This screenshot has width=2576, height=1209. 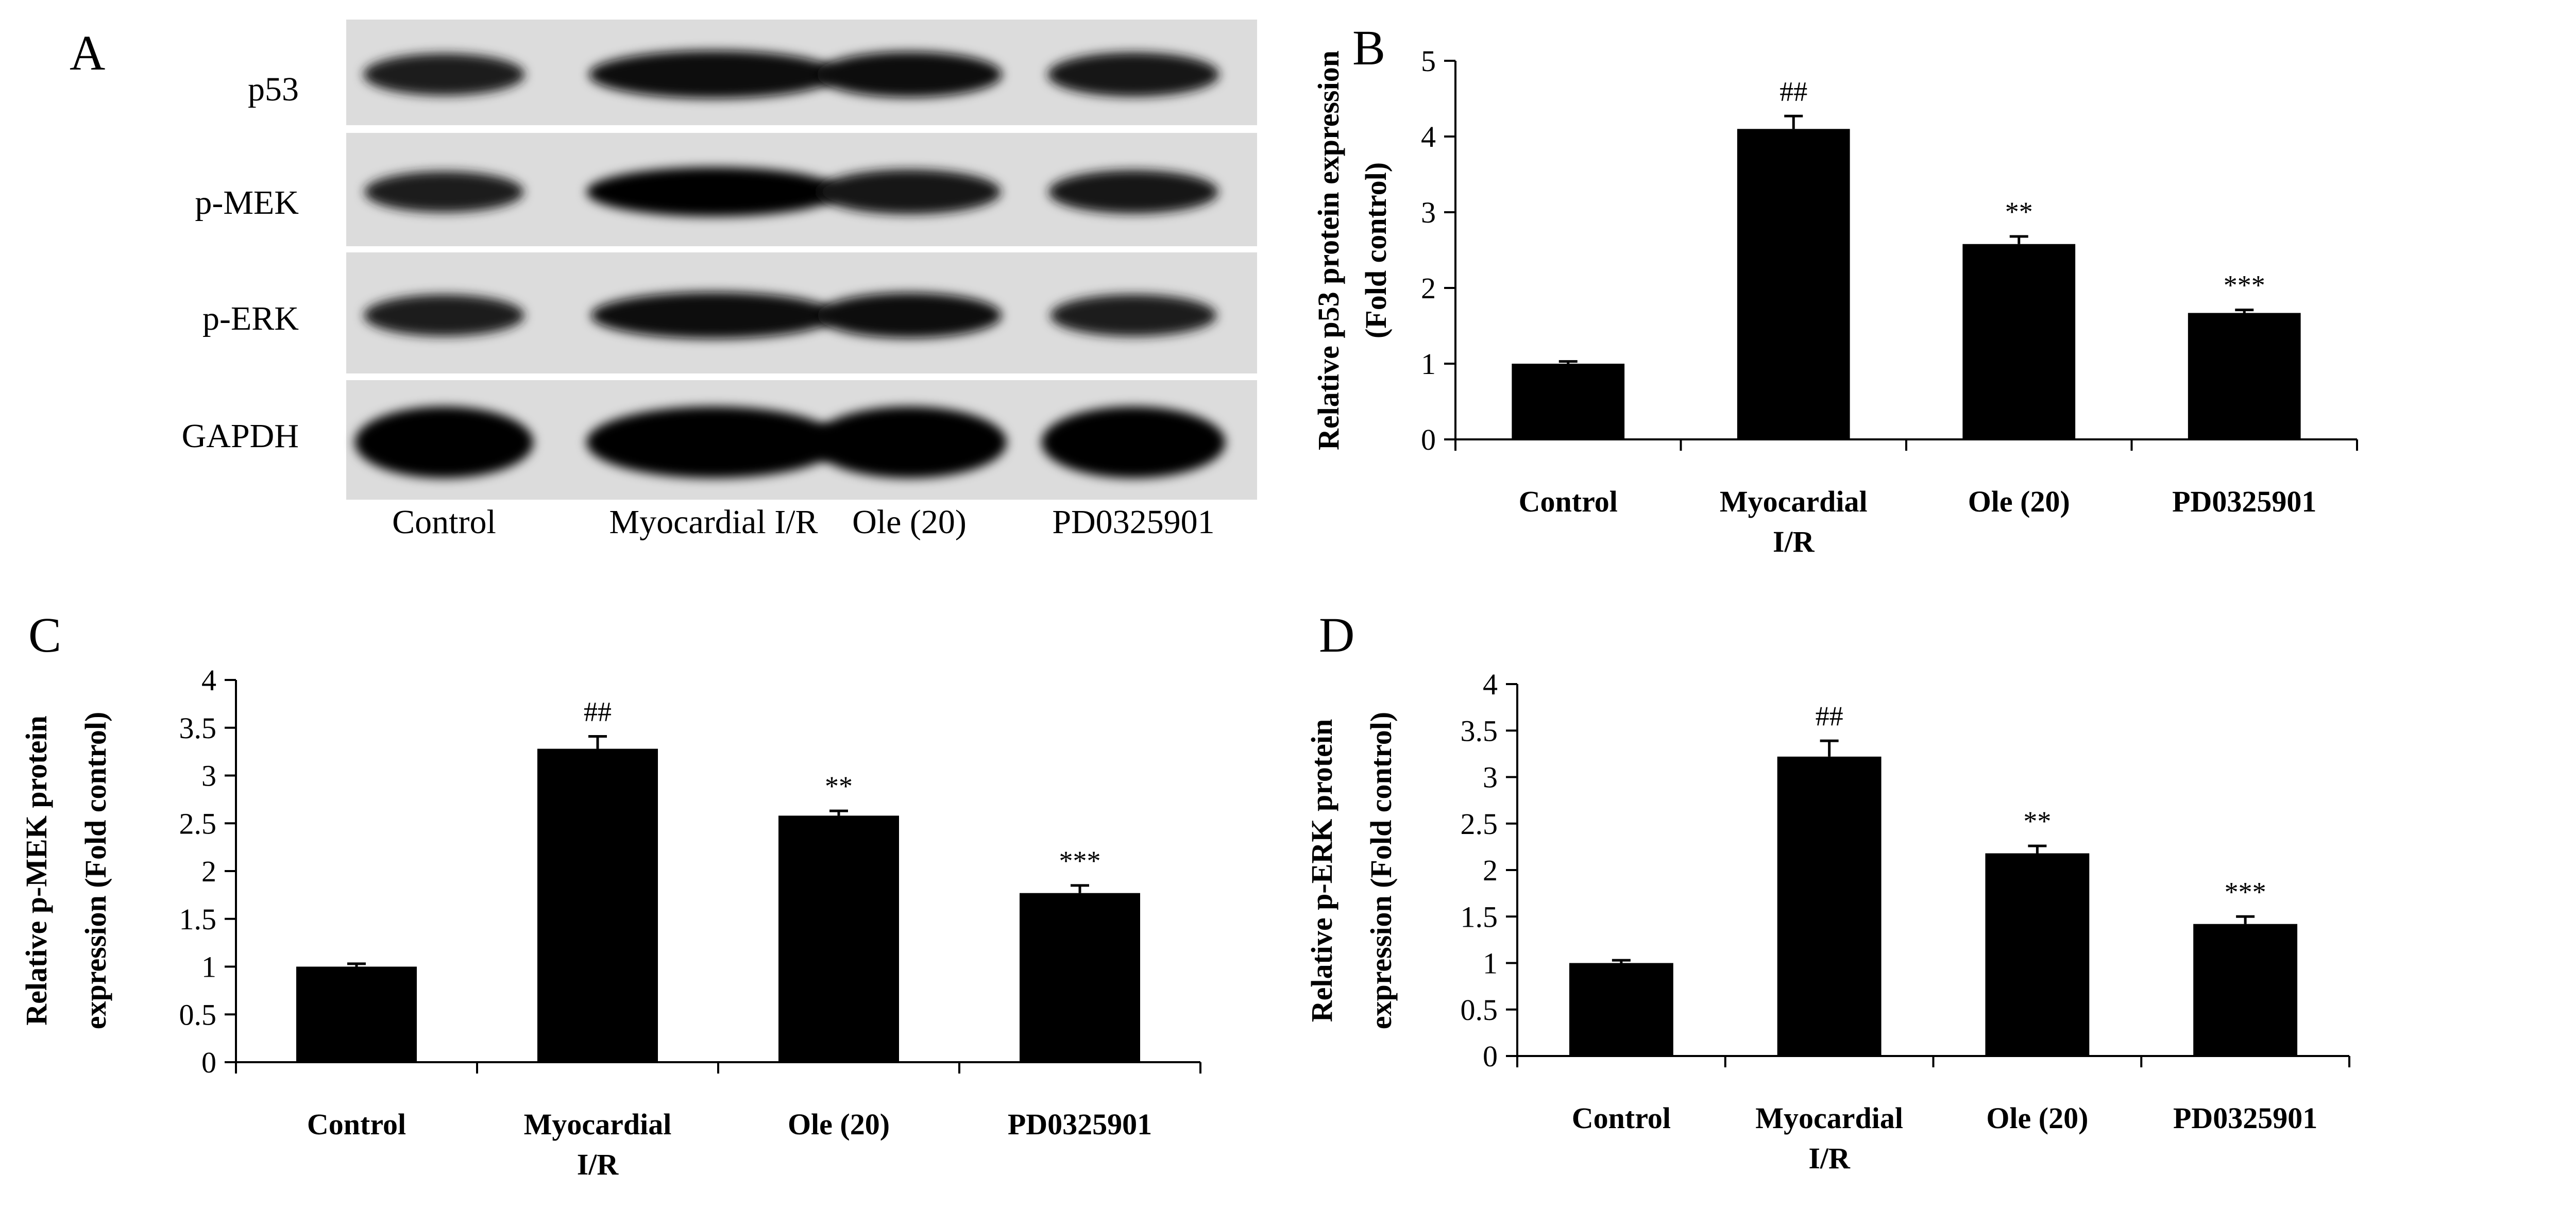 What do you see at coordinates (87, 52) in the screenshot?
I see `panel-letter-a: A` at bounding box center [87, 52].